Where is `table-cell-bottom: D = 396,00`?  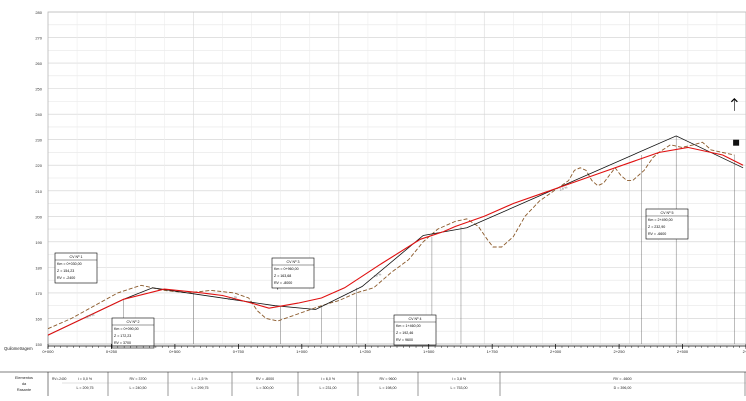 table-cell-bottom: D = 396,00 is located at coordinates (623, 388).